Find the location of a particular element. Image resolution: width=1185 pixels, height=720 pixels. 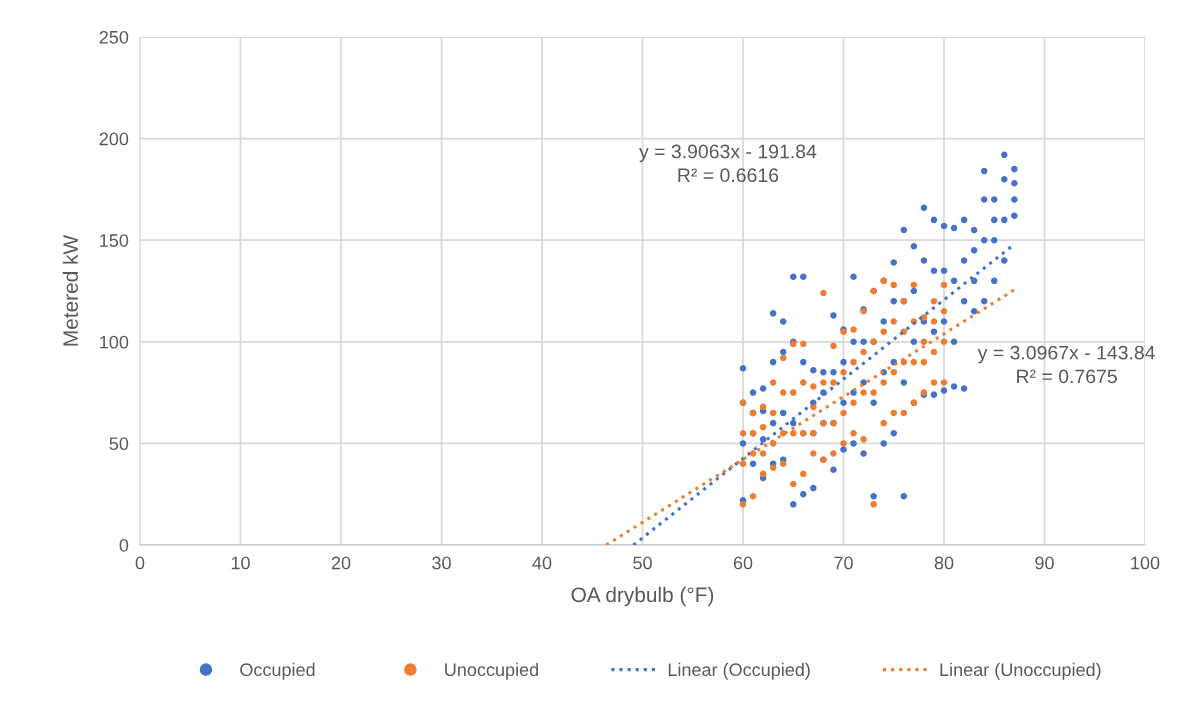

legend-label: Linear (Occupied) is located at coordinates (739, 671).